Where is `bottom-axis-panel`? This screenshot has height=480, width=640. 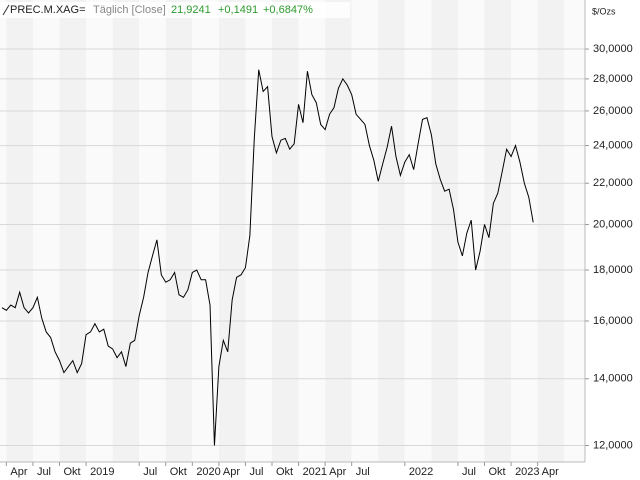
bottom-axis-panel is located at coordinates (320, 471).